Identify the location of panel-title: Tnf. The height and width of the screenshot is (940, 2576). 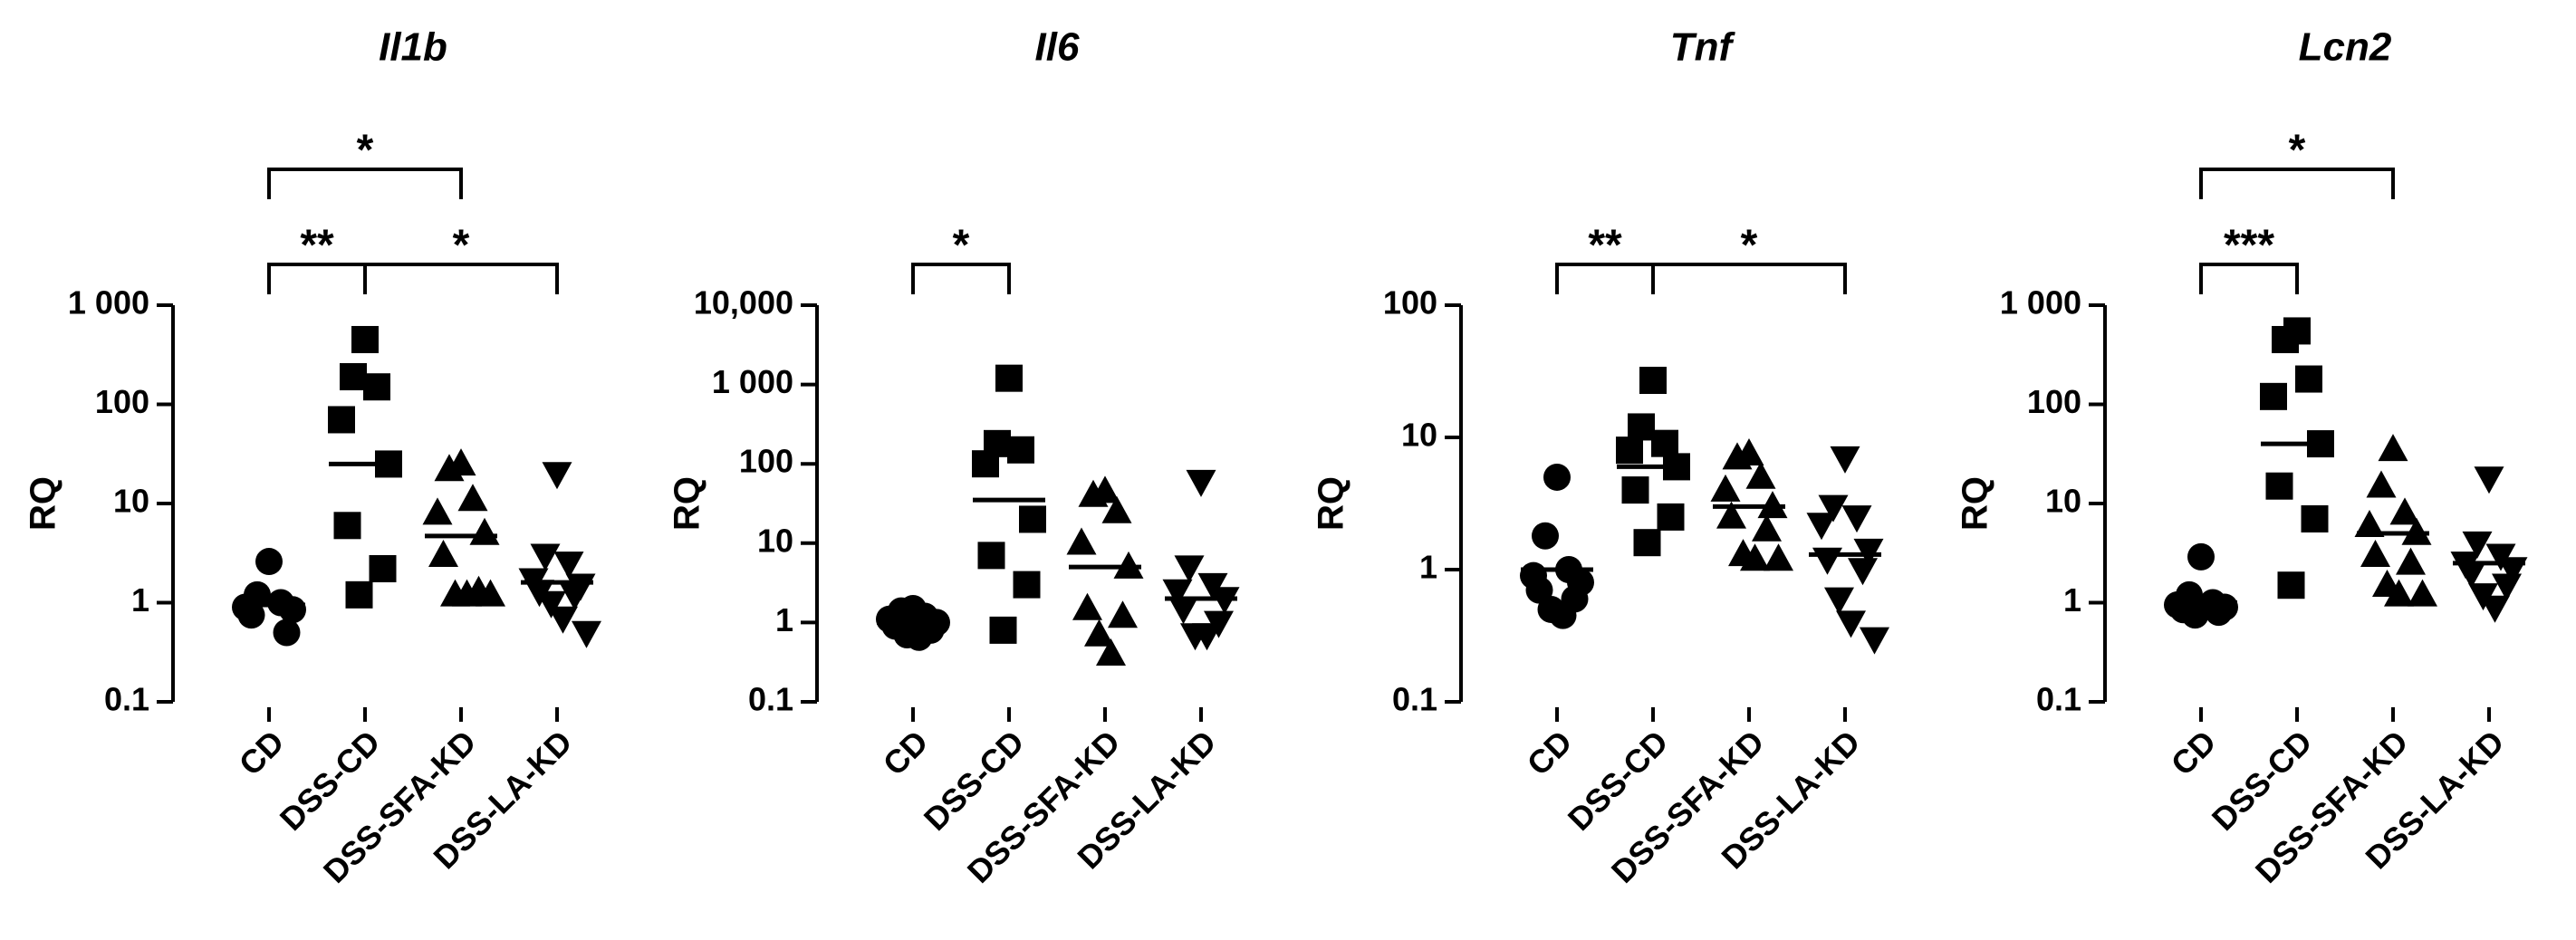
(1703, 47).